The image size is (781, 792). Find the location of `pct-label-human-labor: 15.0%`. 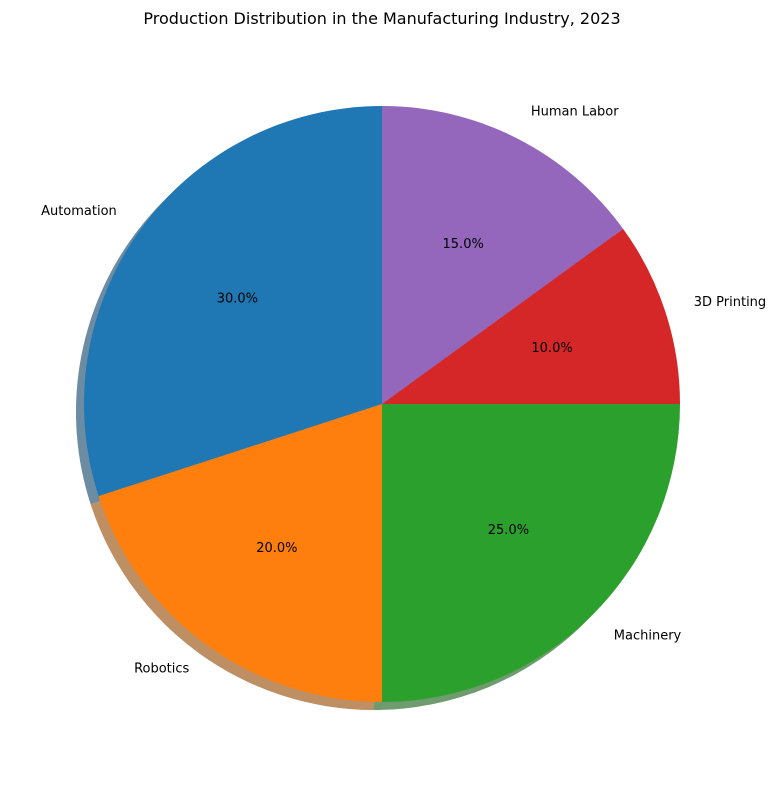

pct-label-human-labor: 15.0% is located at coordinates (463, 244).